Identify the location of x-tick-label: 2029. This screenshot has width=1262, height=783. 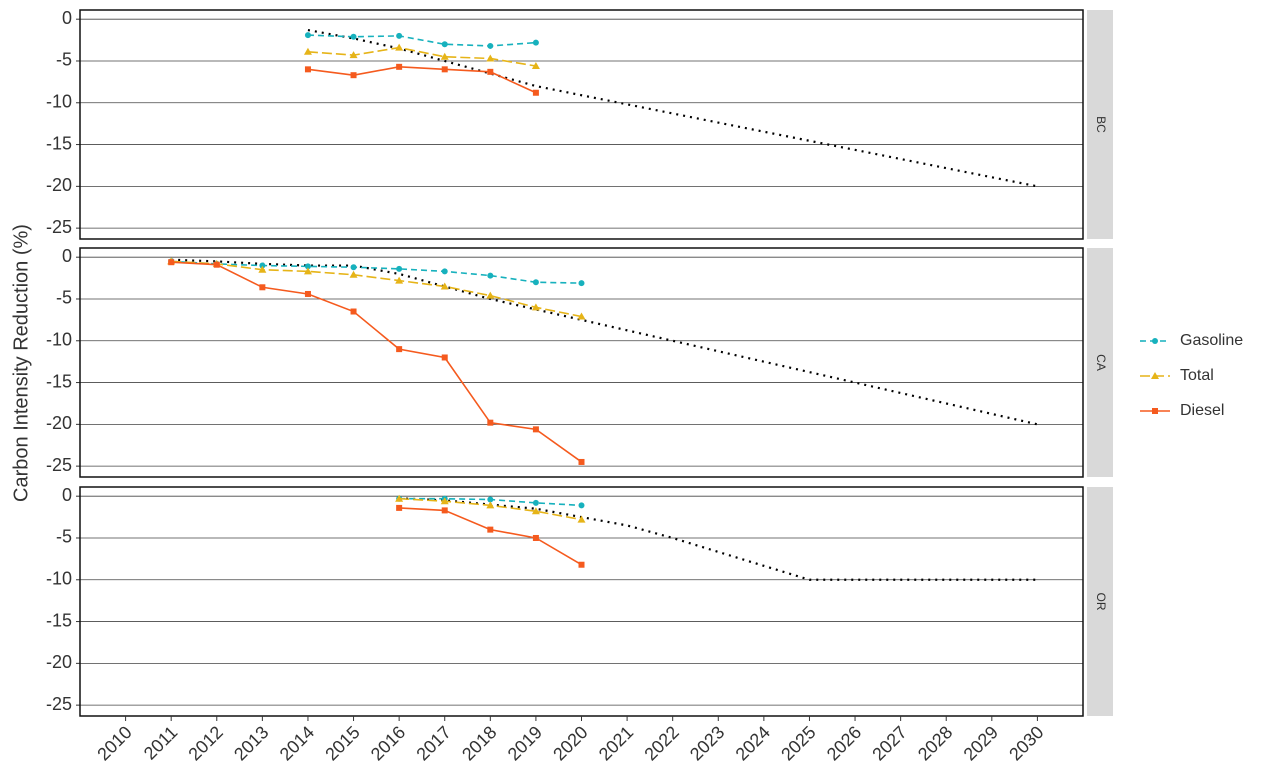
(981, 743).